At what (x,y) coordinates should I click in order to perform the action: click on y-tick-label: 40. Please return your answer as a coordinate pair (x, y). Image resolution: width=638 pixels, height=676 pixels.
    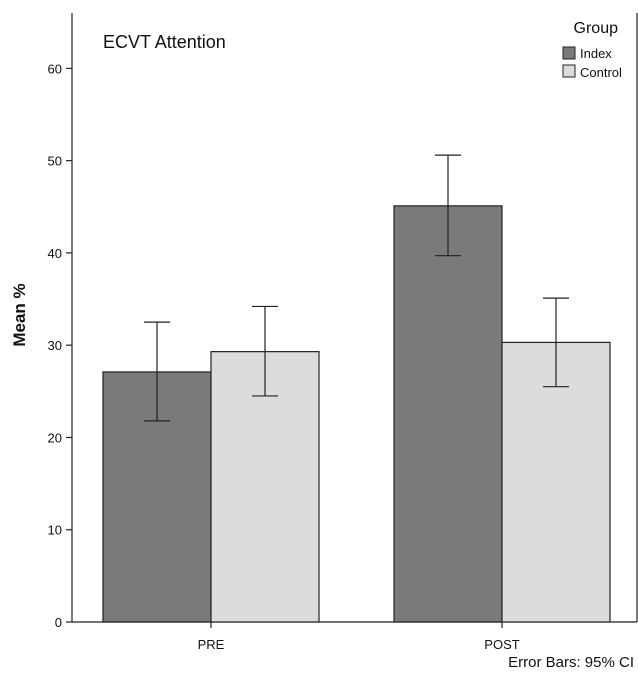
    Looking at the image, I should click on (55, 253).